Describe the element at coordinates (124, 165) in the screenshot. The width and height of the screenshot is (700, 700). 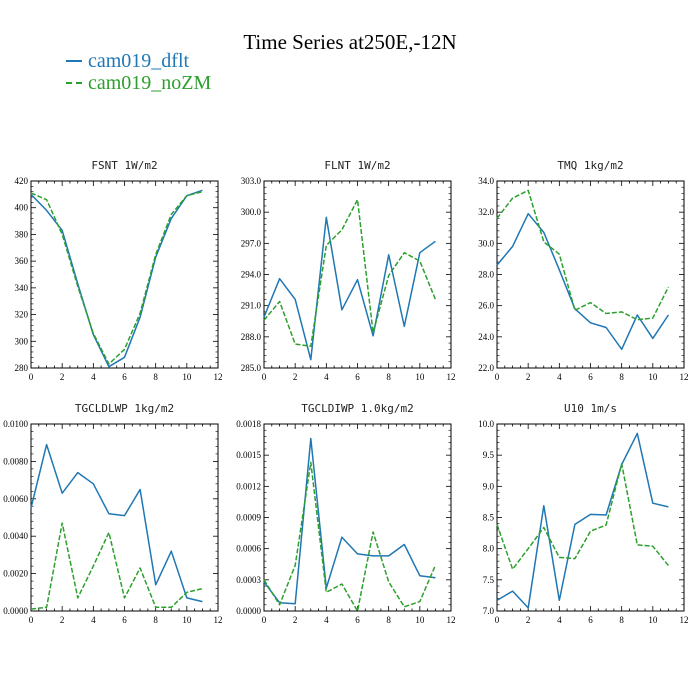
I see `panel-title: FSNT 1W/m2` at that location.